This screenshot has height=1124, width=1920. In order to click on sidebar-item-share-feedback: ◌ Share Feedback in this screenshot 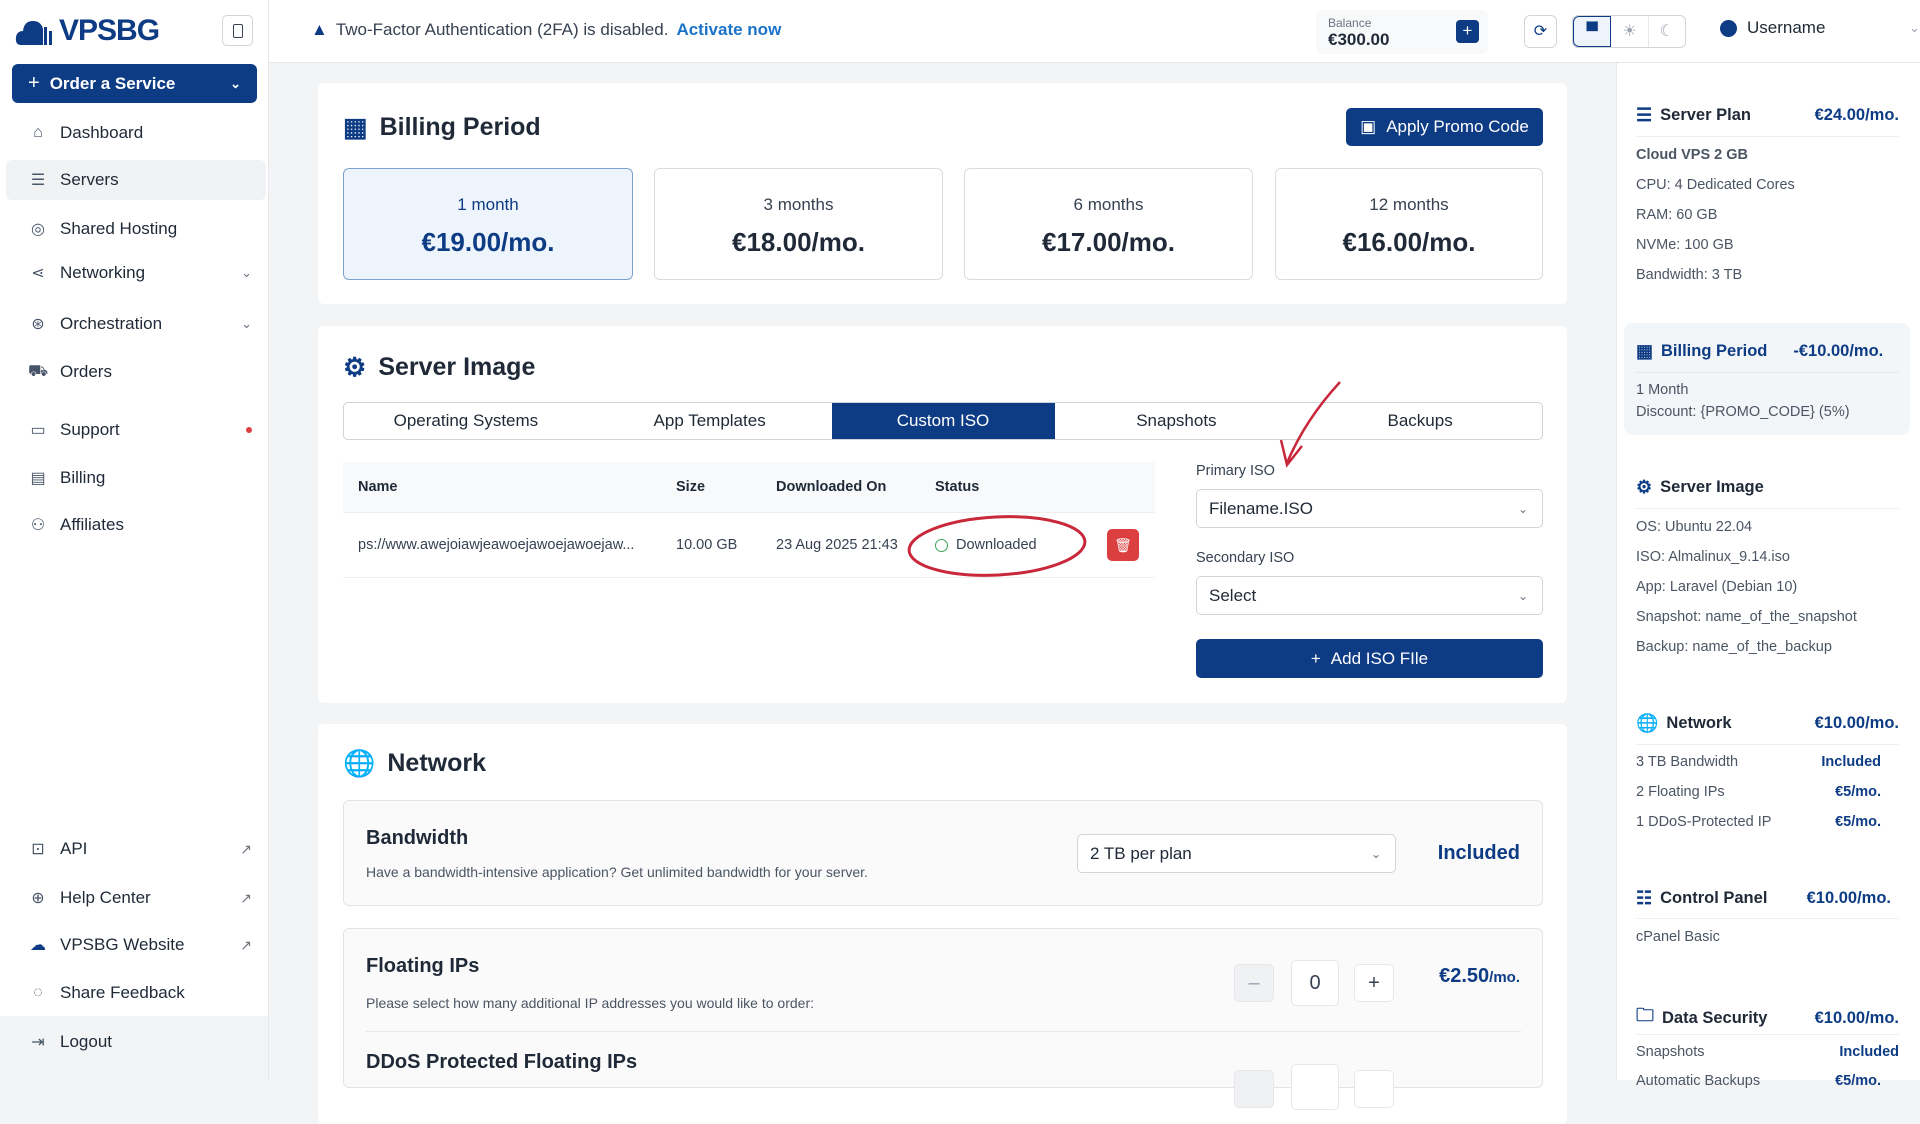, I will do `click(136, 993)`.